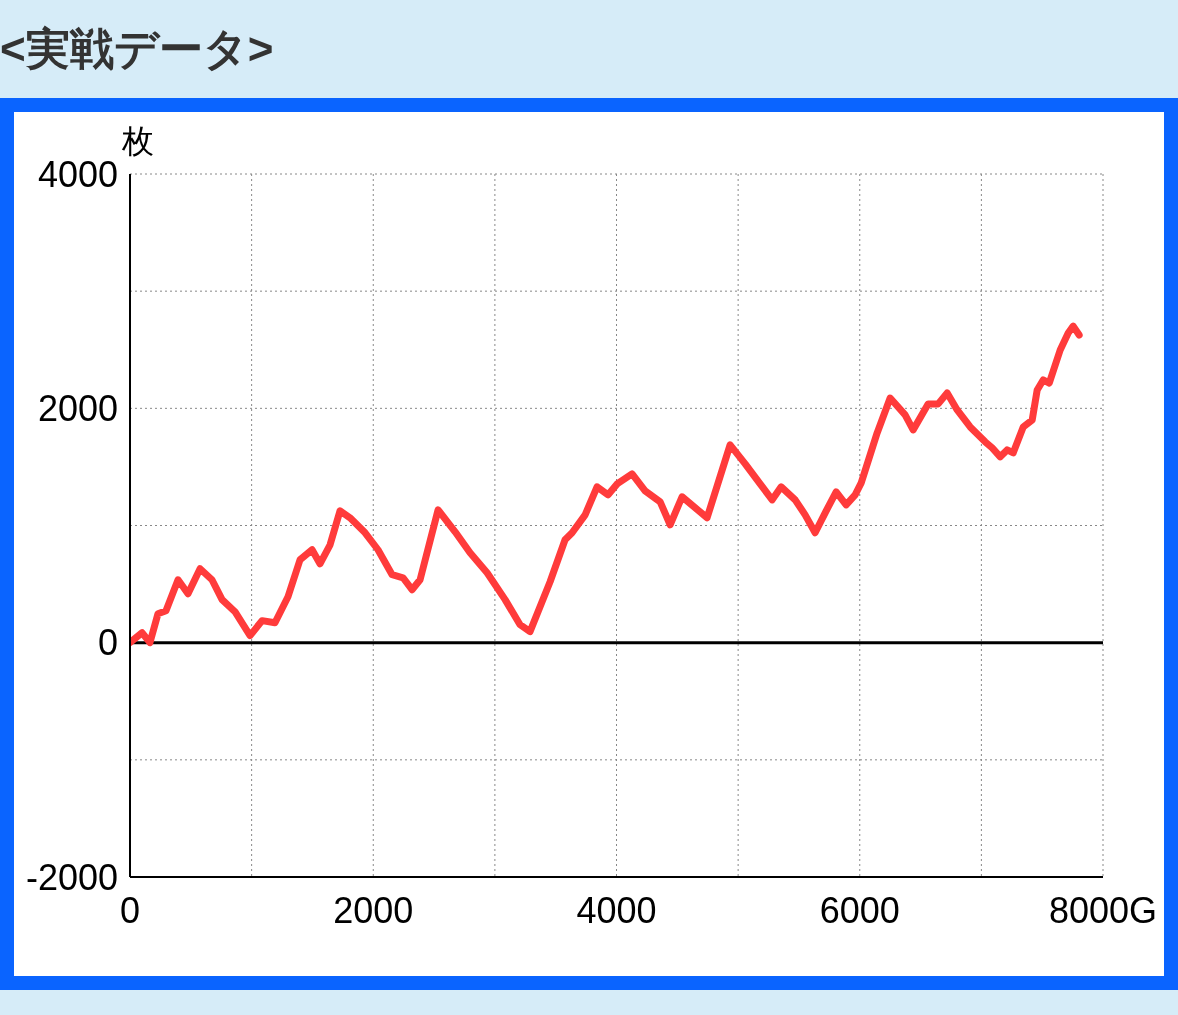 This screenshot has height=1015, width=1178. Describe the element at coordinates (616, 910) in the screenshot. I see `x-tick-label: 4000` at that location.